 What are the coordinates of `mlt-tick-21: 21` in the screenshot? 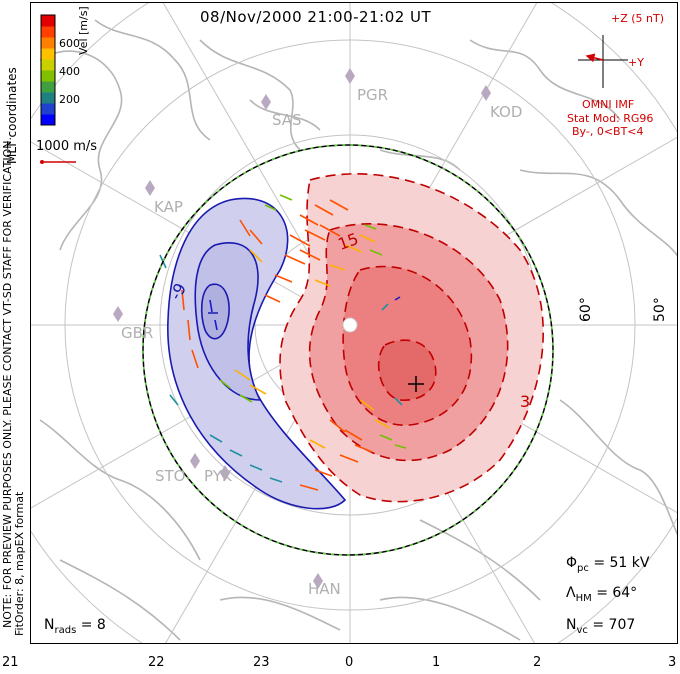 It's located at (10, 662).